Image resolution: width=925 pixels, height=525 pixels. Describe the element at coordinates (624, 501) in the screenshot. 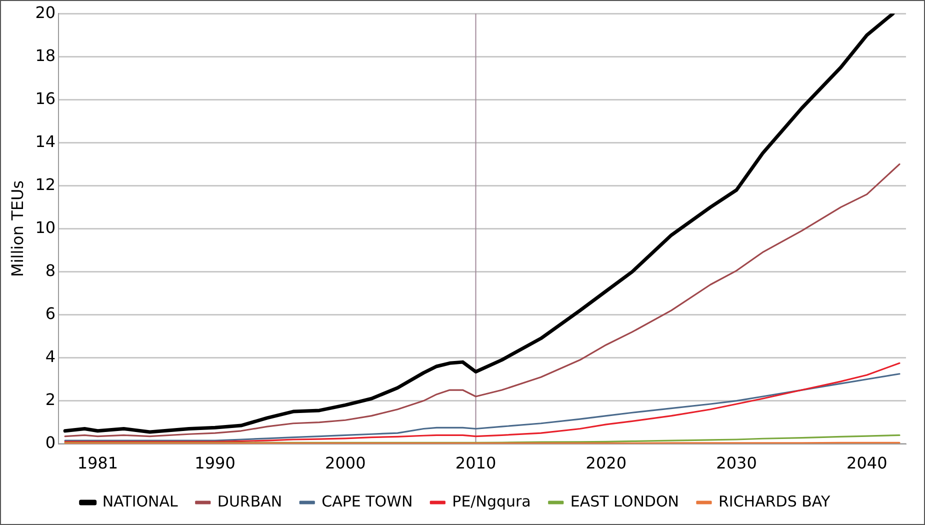

I see `legend-label: EAST LONDON` at that location.